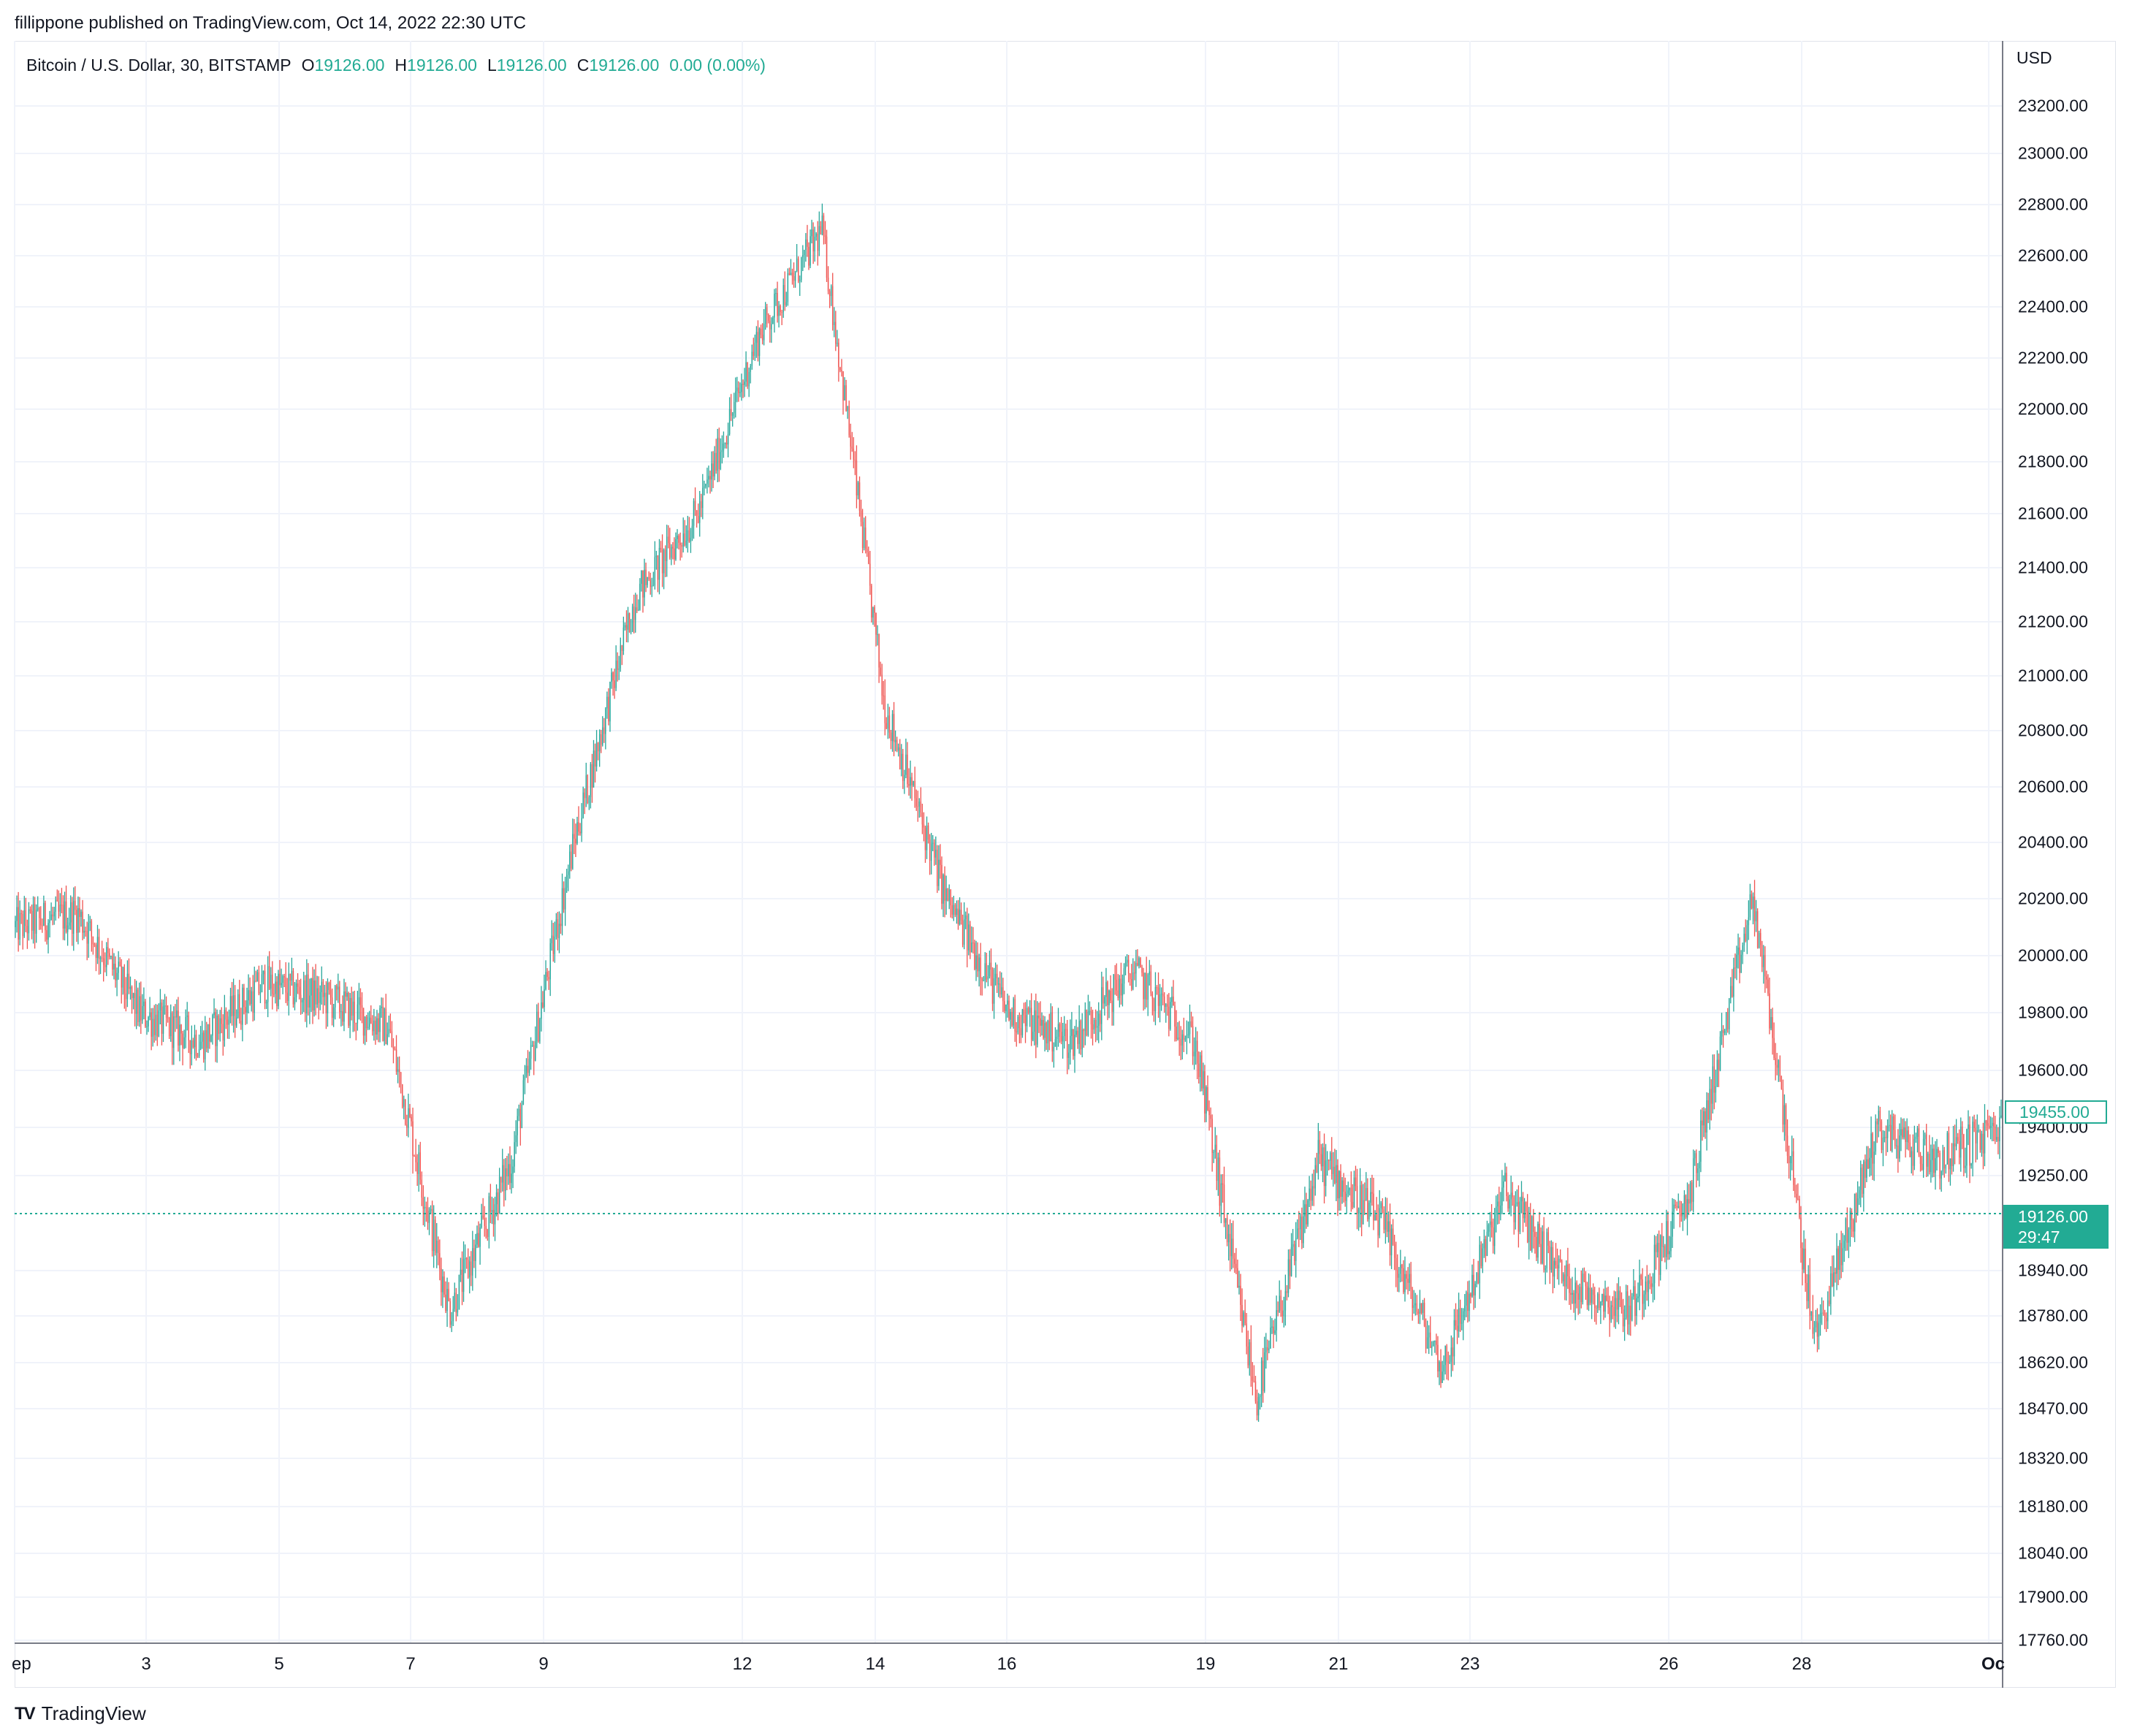  Describe the element at coordinates (2053, 567) in the screenshot. I see `price-tick-label: 21400.00` at that location.